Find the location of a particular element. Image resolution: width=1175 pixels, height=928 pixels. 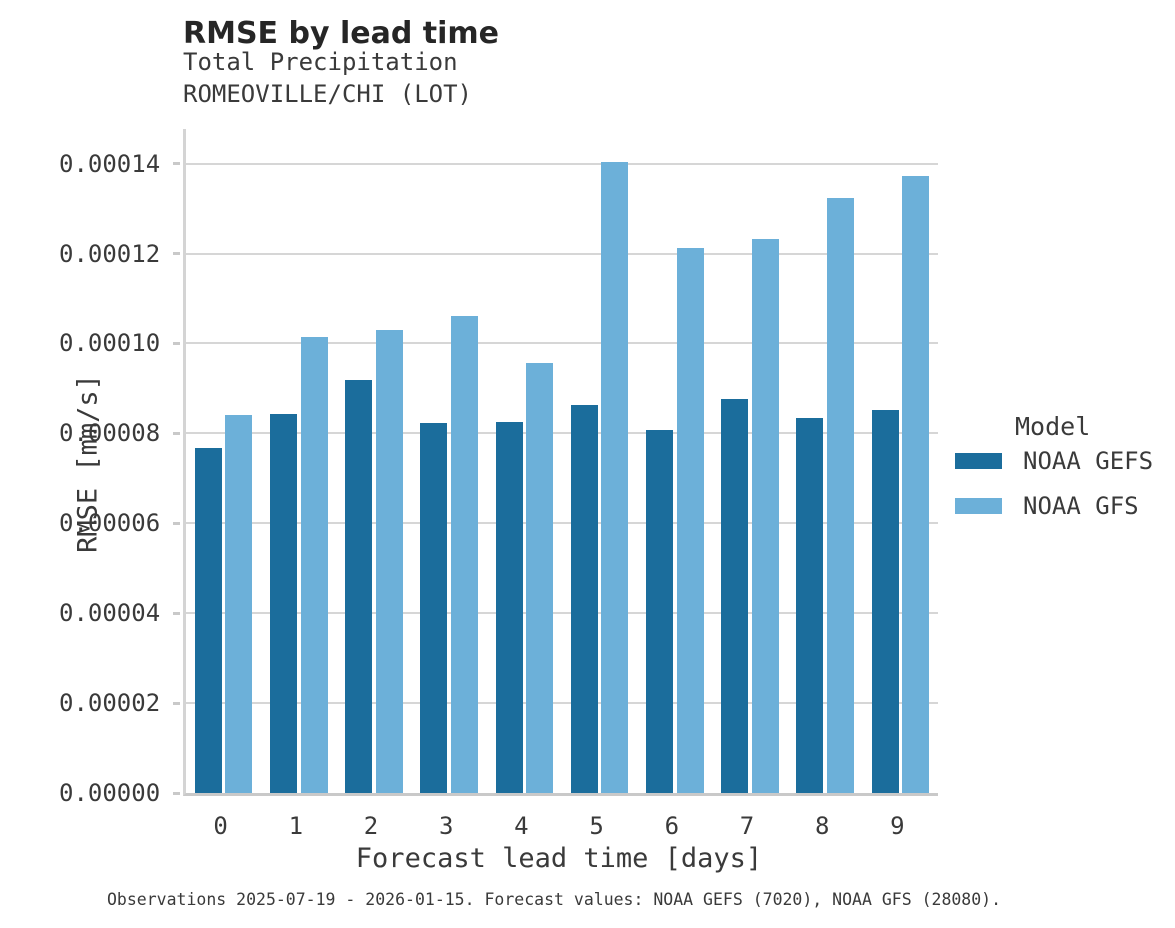

x-tick-label: 7 is located at coordinates (747, 826).